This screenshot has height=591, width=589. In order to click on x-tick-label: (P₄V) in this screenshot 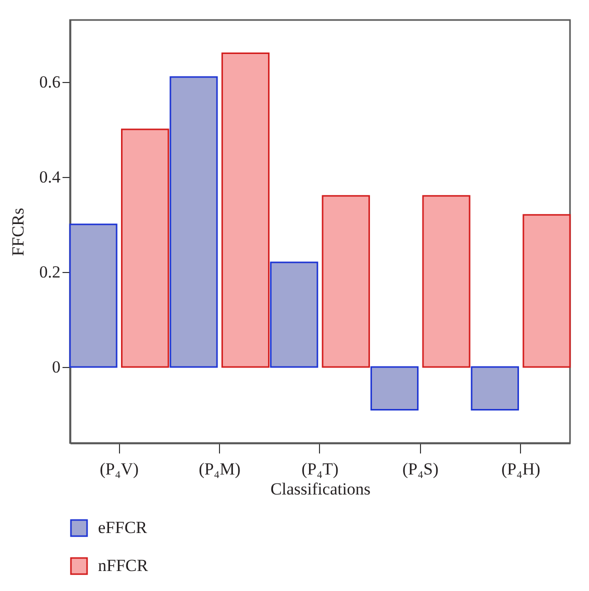, I will do `click(119, 469)`.